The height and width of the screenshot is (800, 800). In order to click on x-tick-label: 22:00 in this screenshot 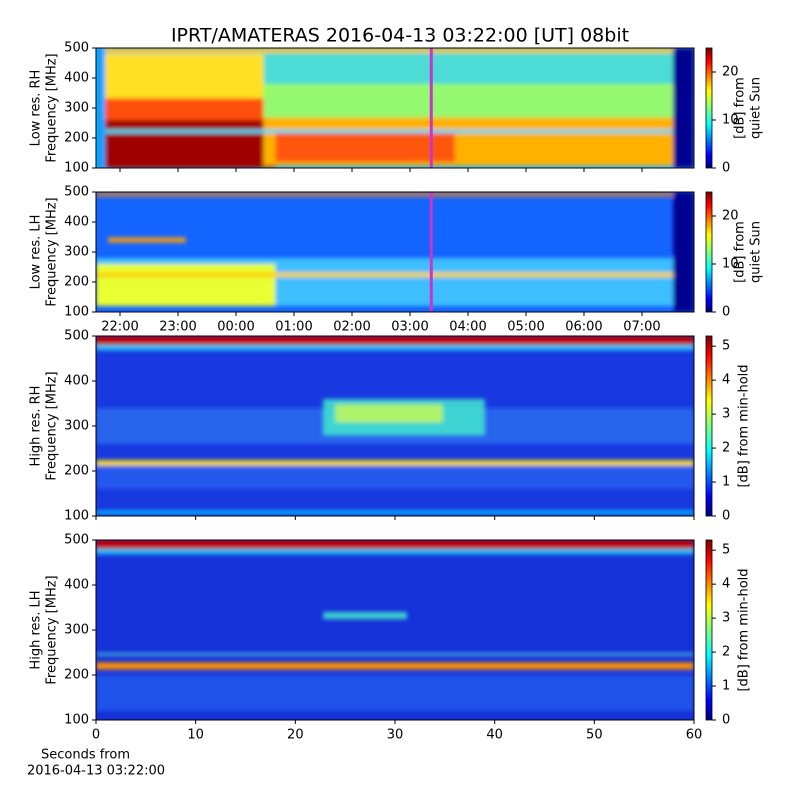, I will do `click(119, 327)`.